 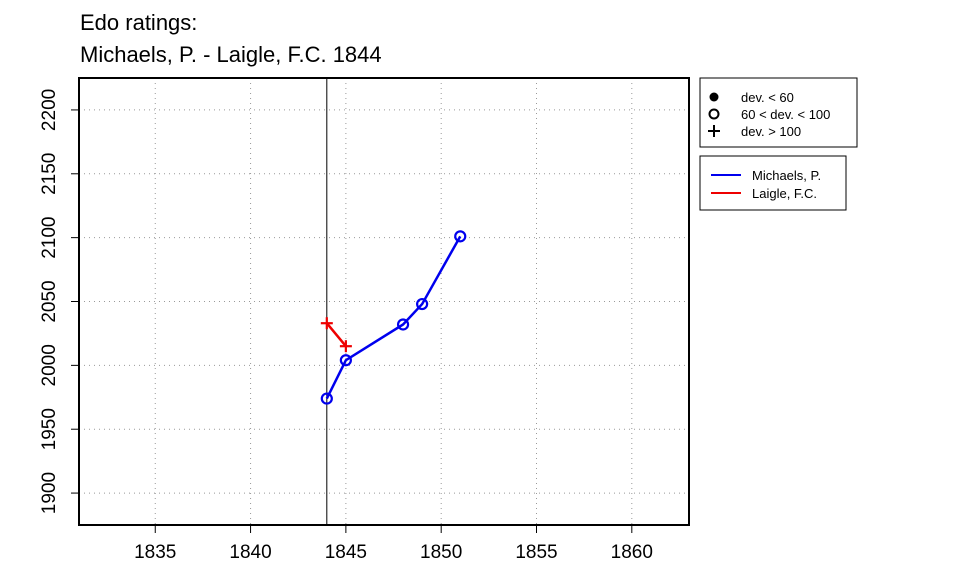 What do you see at coordinates (49, 174) in the screenshot?
I see `y-tick-label-2150: 2150` at bounding box center [49, 174].